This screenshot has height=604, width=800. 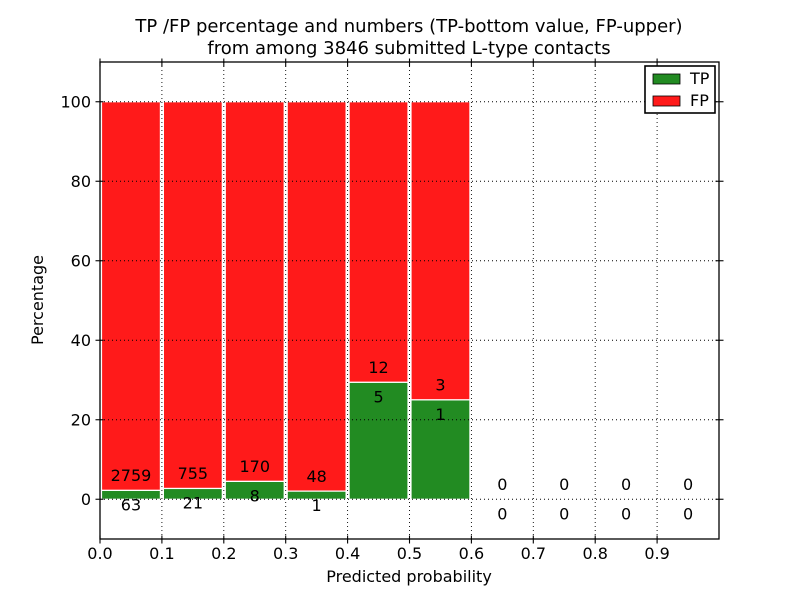 What do you see at coordinates (81, 340) in the screenshot?
I see `y-tick-label: 40` at bounding box center [81, 340].